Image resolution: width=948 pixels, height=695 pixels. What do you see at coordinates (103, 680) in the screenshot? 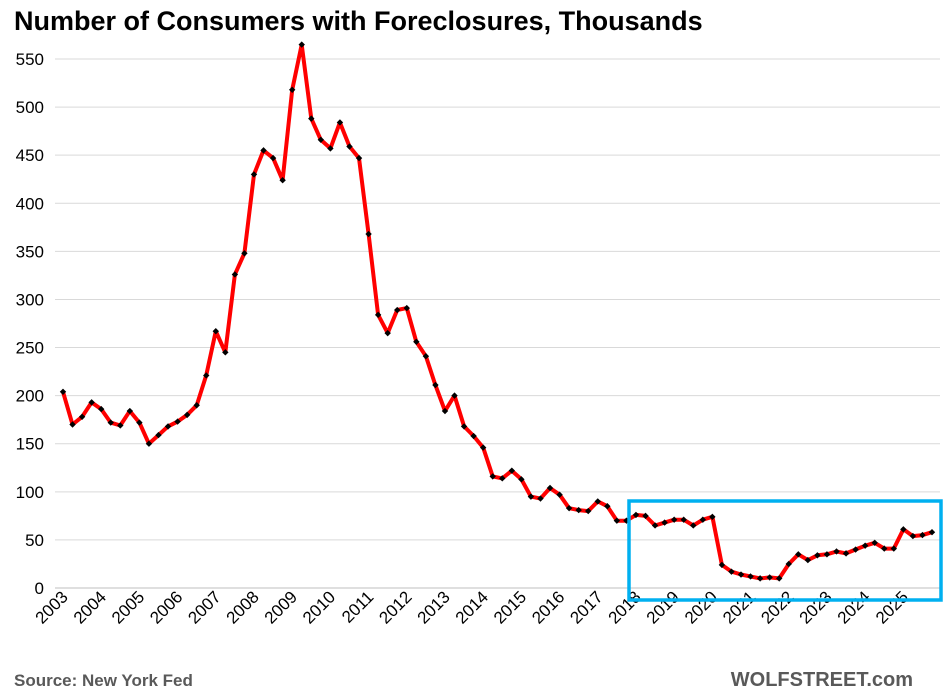
I see `source-label: Source: New York Fed` at bounding box center [103, 680].